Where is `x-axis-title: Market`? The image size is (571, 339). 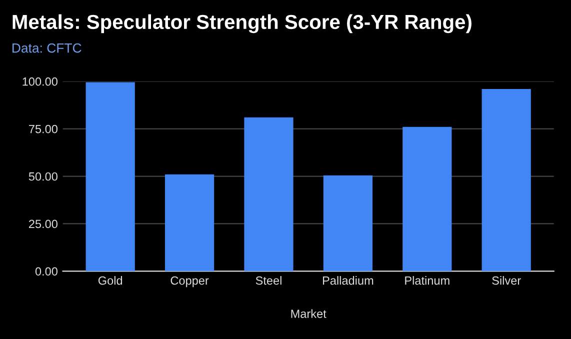
x-axis-title: Market is located at coordinates (308, 313).